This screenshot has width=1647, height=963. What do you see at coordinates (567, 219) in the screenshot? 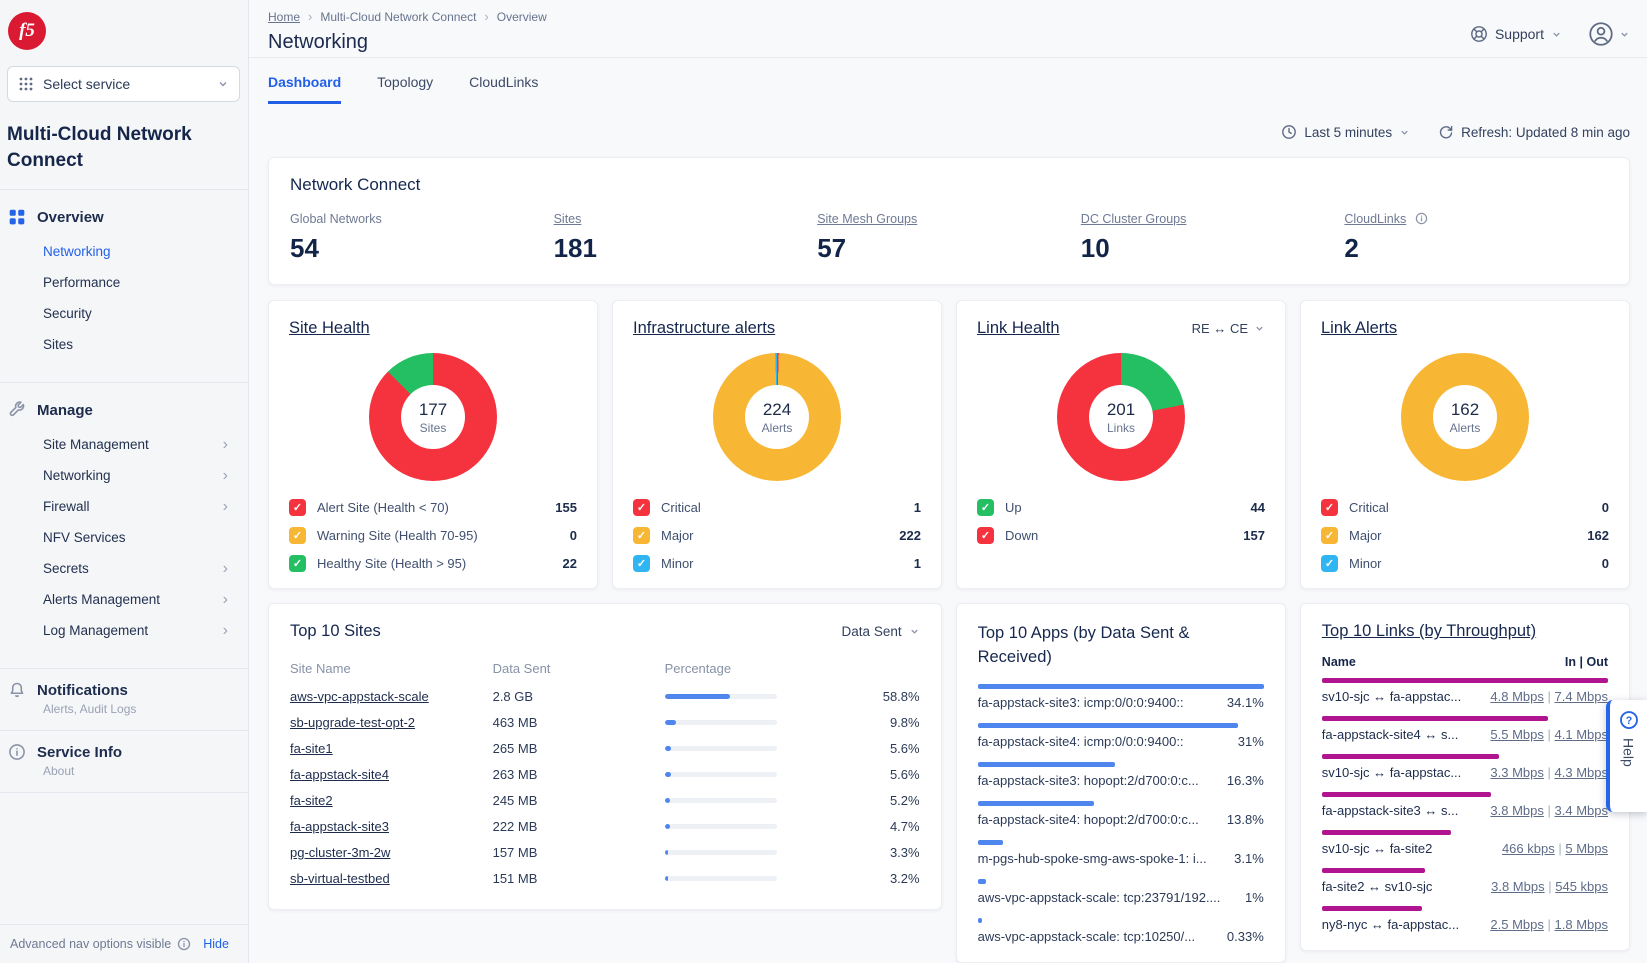
I see `stat-label-link: Sites` at bounding box center [567, 219].